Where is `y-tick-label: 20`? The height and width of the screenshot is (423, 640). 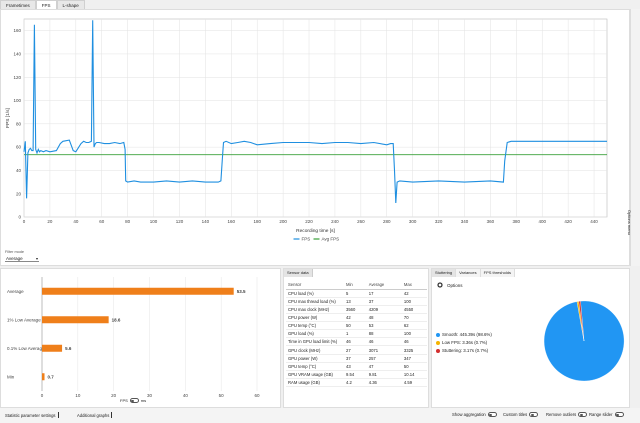
y-tick-label: 20 is located at coordinates (19, 193).